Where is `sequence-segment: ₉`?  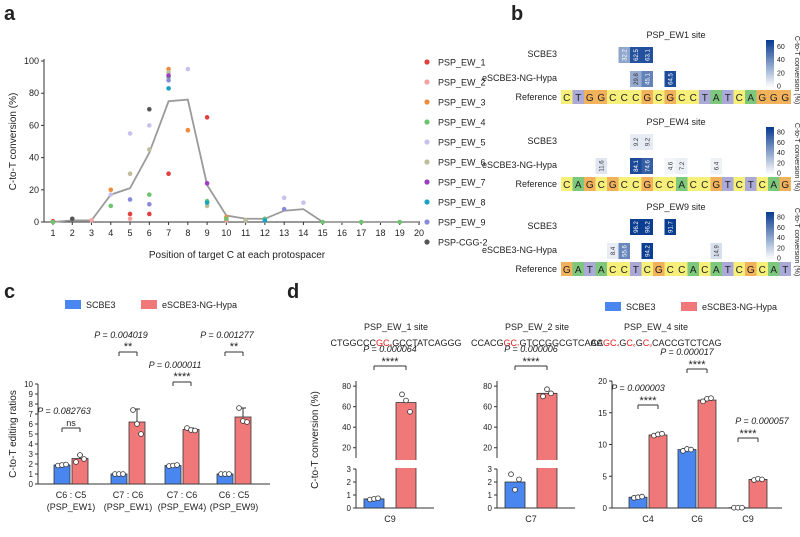
sequence-segment: ₉ is located at coordinates (650, 344).